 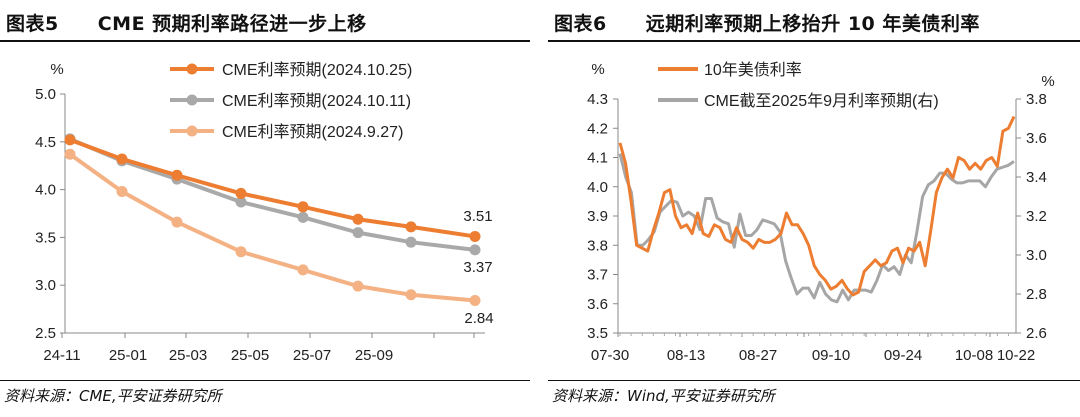 What do you see at coordinates (686, 355) in the screenshot?
I see `x-tick-label: 08-13` at bounding box center [686, 355].